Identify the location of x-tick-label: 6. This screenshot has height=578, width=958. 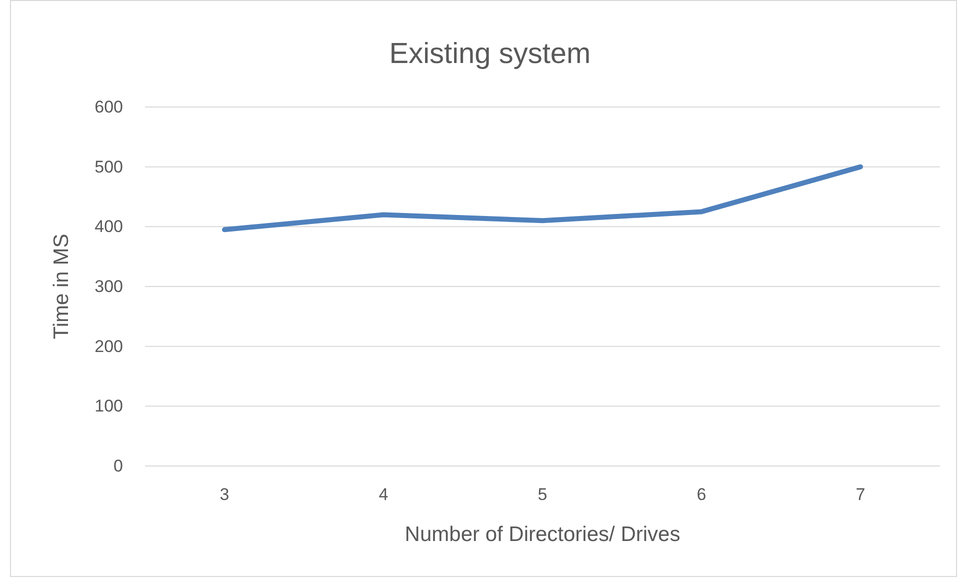
(701, 494).